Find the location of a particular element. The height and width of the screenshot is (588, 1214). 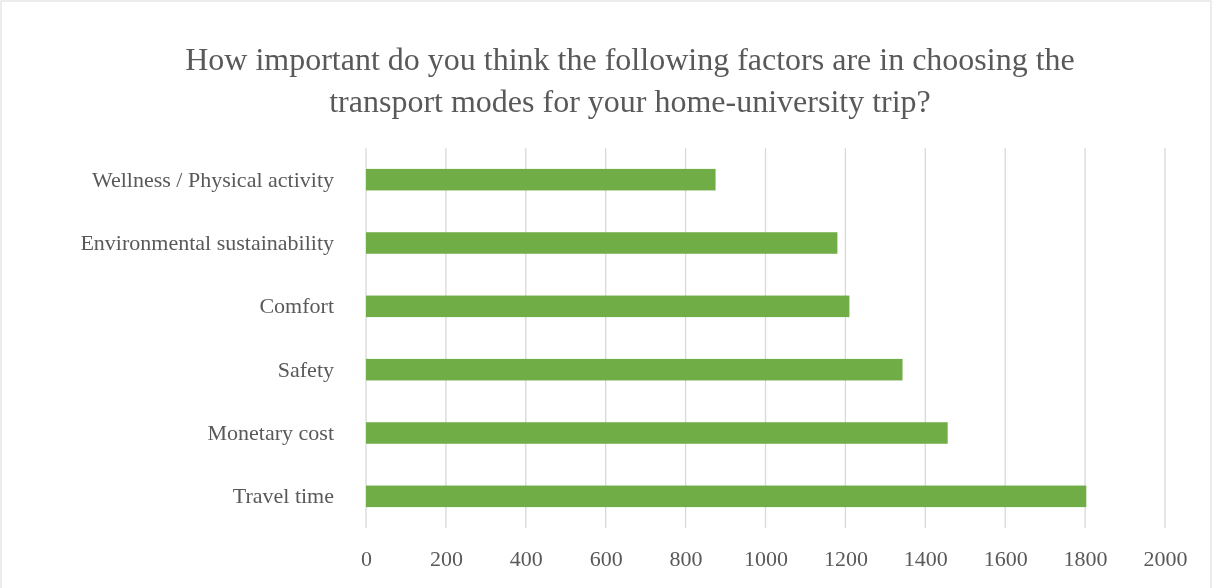

y-tick-label: Safety is located at coordinates (305, 369).